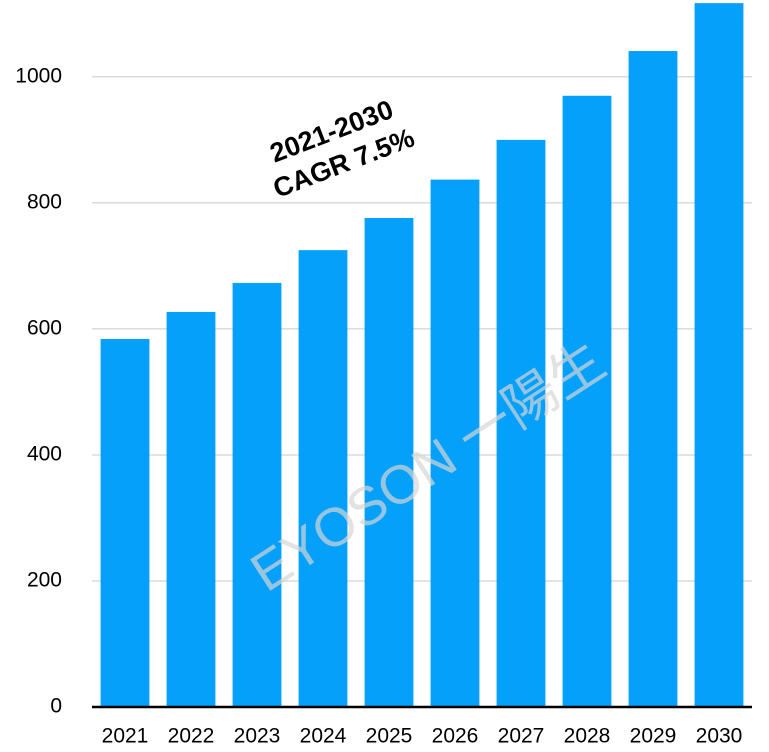 Image resolution: width=769 pixels, height=752 pixels. What do you see at coordinates (44, 201) in the screenshot?
I see `y-tick-label: 800` at bounding box center [44, 201].